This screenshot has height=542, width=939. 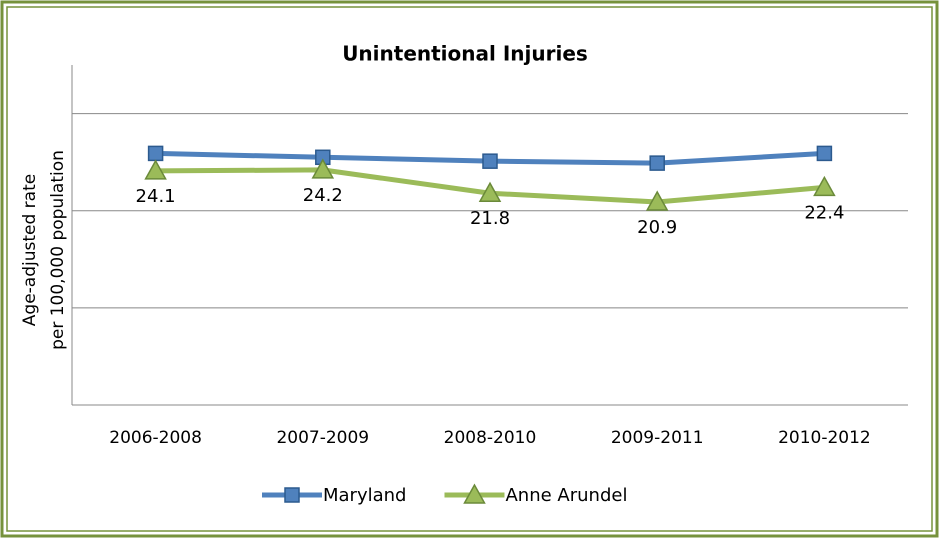 What do you see at coordinates (323, 195) in the screenshot?
I see `data-label: 24.2` at bounding box center [323, 195].